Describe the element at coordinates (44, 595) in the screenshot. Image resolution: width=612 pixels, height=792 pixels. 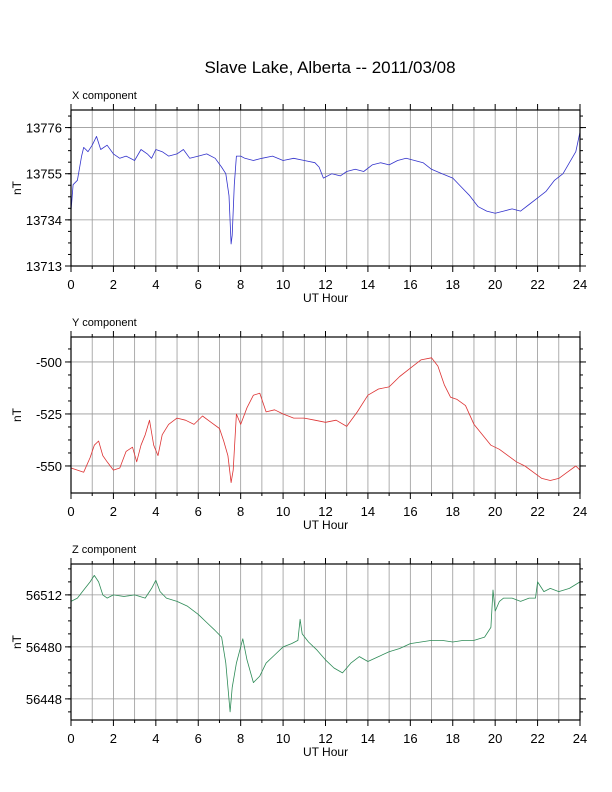
I see `y-tick-label: 56512` at that location.